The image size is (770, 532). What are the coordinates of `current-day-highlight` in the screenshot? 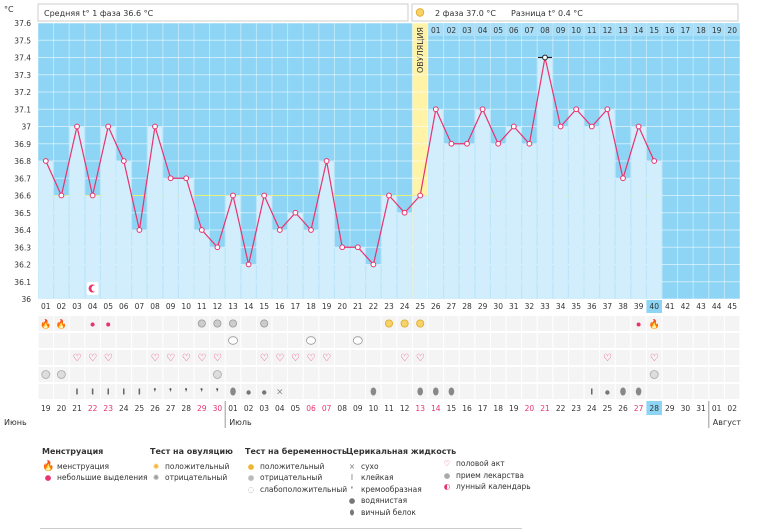 It's located at (654, 306).